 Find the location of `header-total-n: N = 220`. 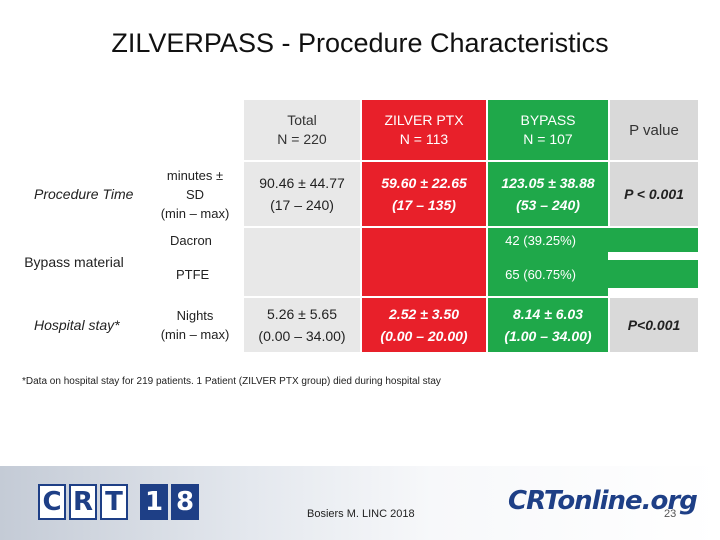

header-total-n: N = 220 is located at coordinates (302, 139).